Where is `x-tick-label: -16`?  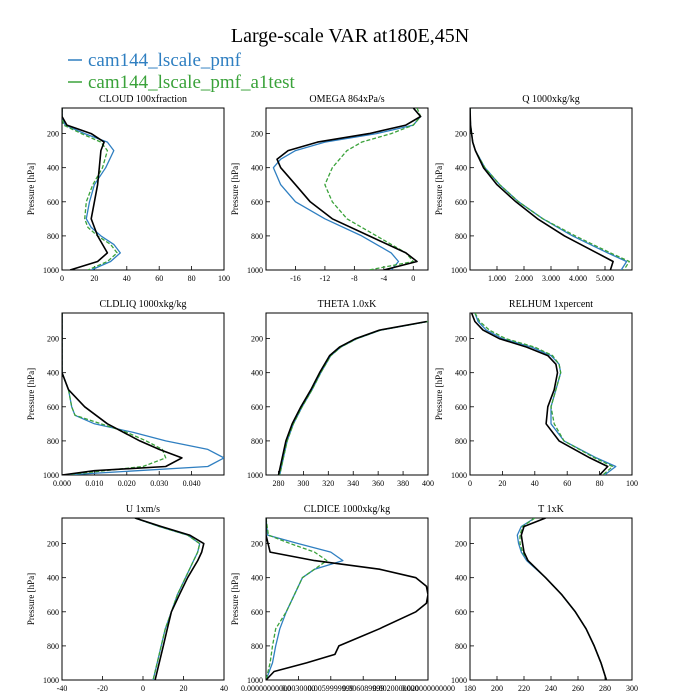
x-tick-label: -16 is located at coordinates (295, 278).